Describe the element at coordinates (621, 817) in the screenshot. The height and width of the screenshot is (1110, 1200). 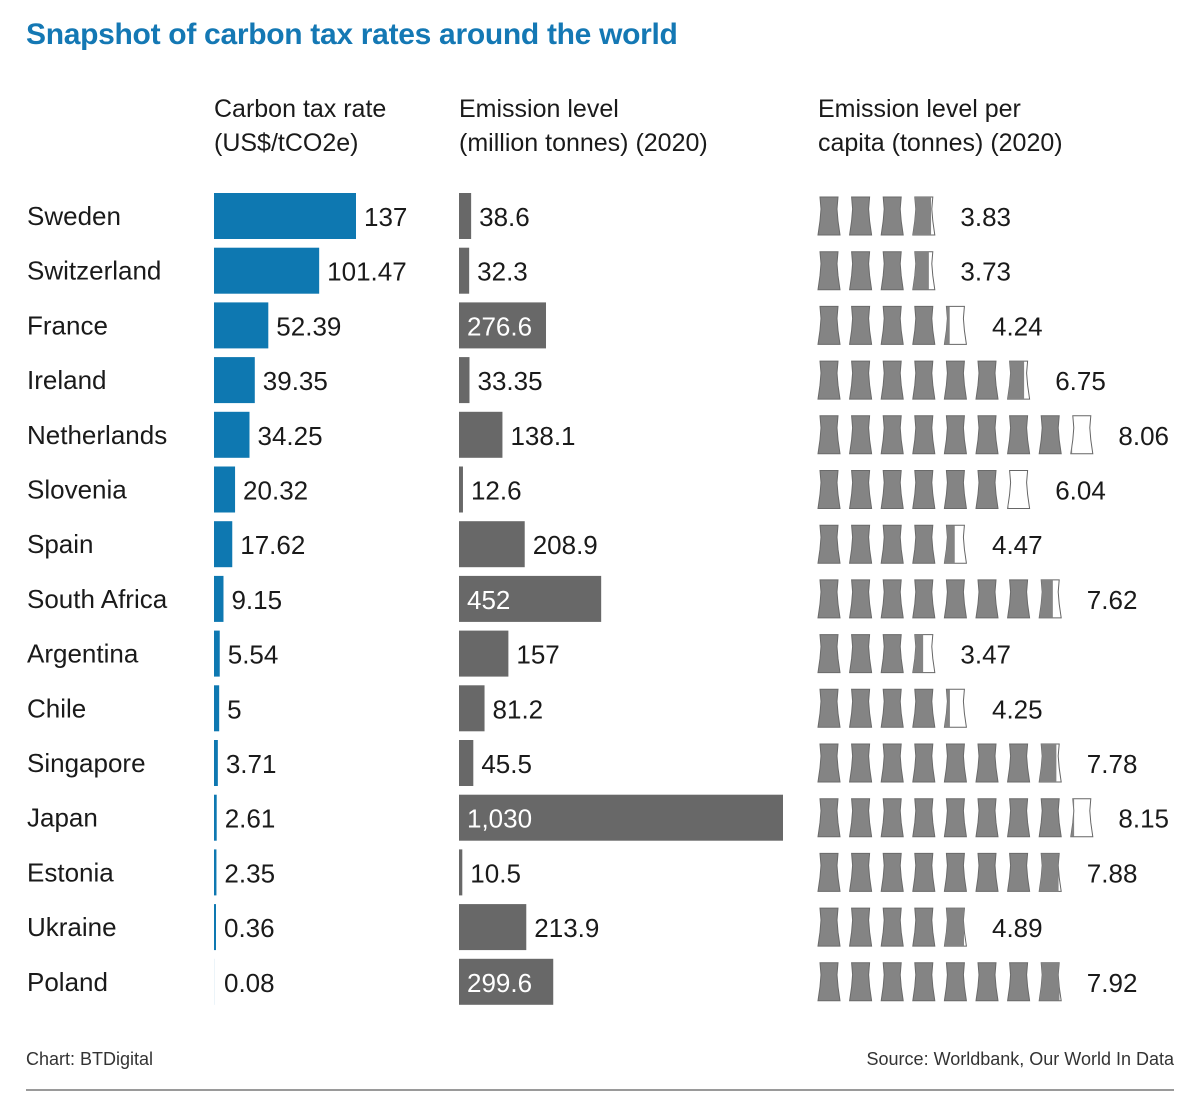
I see `emission-bar-japan` at that location.